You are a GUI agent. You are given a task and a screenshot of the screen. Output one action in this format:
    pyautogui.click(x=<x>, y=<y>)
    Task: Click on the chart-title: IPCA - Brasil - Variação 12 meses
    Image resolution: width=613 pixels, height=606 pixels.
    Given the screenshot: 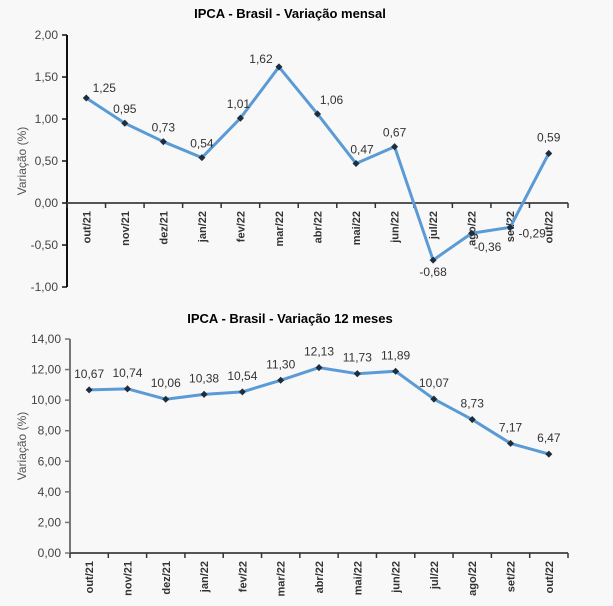 What is the action you would take?
    pyautogui.click(x=289, y=318)
    